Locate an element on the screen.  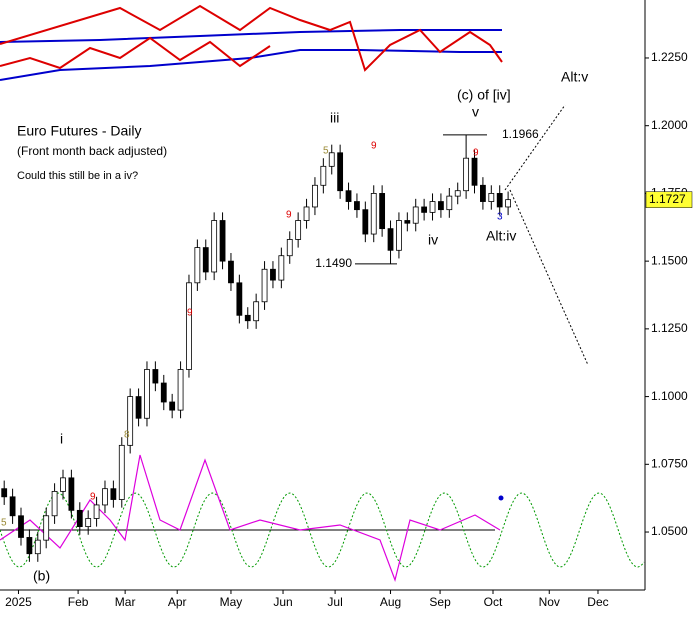
x-tick-label: Feb is located at coordinates (78, 602).